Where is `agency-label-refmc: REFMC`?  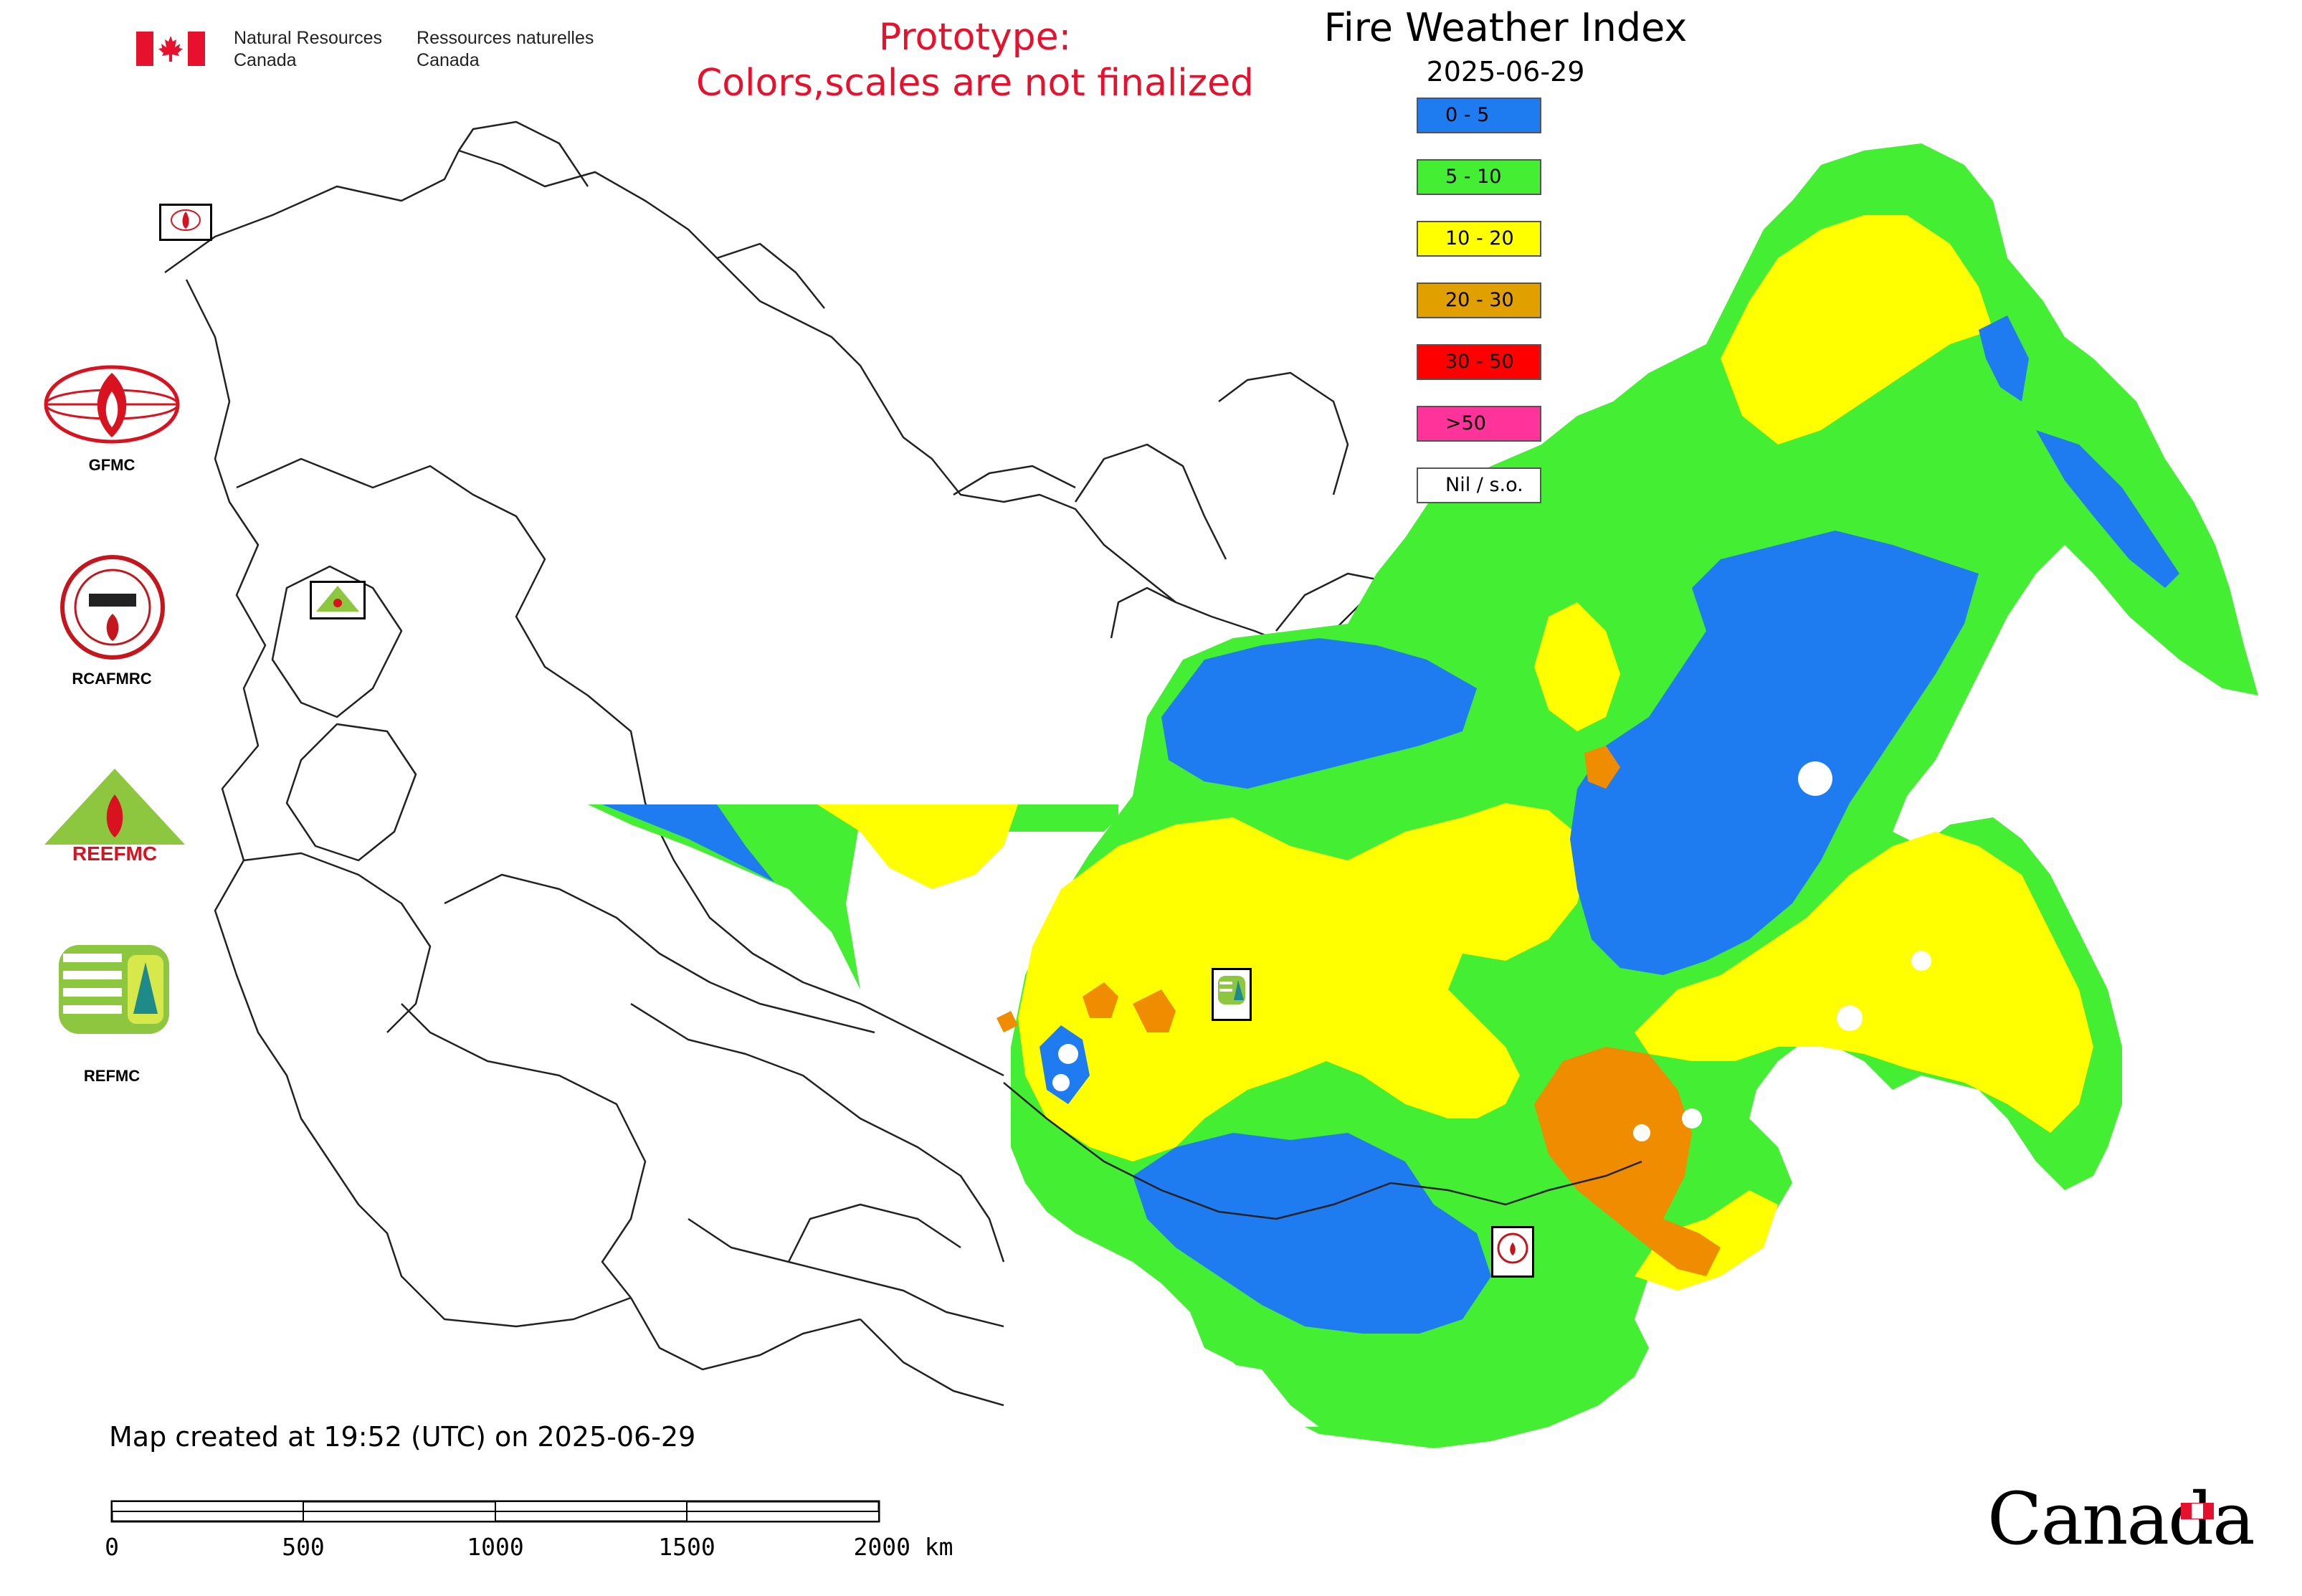 agency-label-refmc: REFMC is located at coordinates (112, 1076).